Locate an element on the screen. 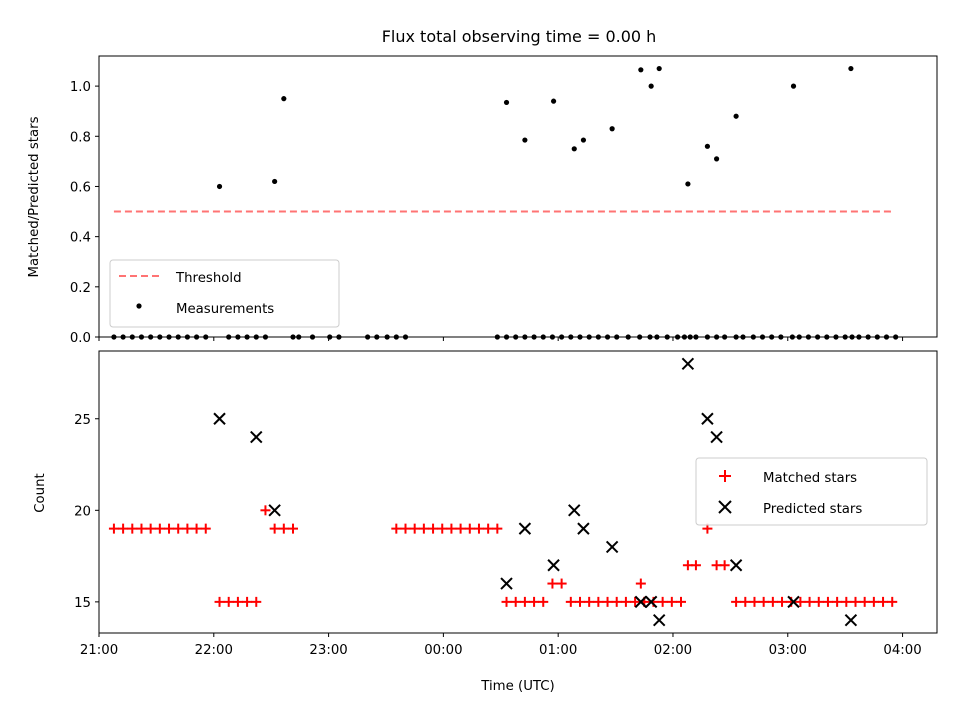 Image resolution: width=960 pixels, height=720 pixels. y-tick-label: 15 is located at coordinates (82, 603).